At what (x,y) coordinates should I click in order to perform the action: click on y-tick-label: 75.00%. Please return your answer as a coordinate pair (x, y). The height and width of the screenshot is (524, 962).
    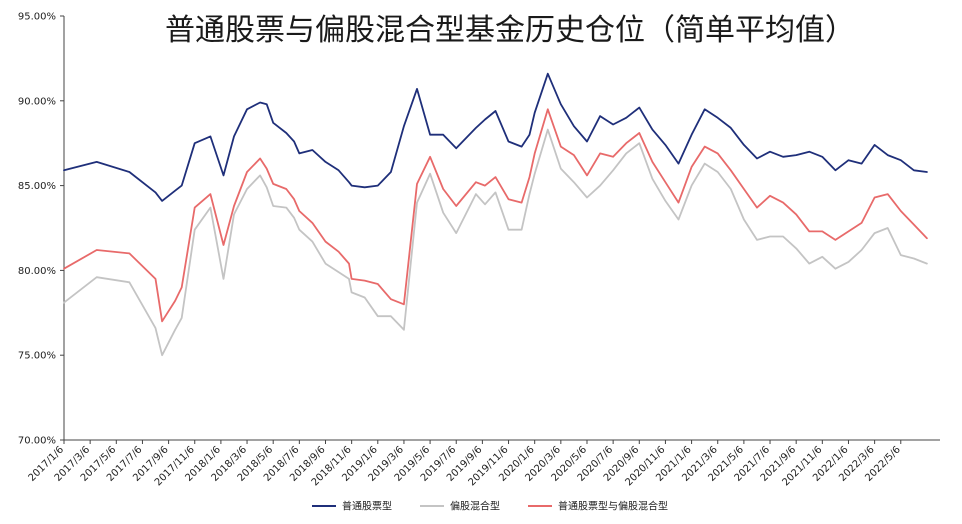
    Looking at the image, I should click on (37, 356).